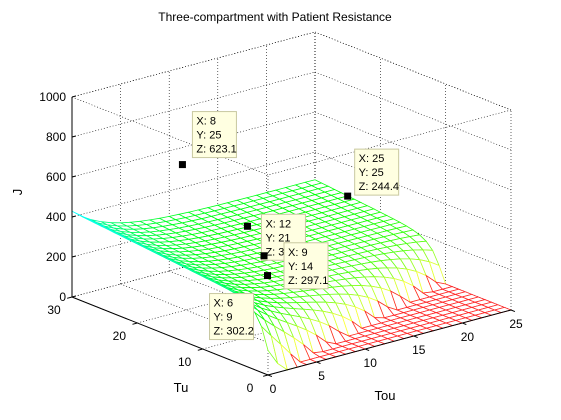 Image resolution: width=561 pixels, height=420 pixels. Describe the element at coordinates (56, 217) in the screenshot. I see `z-tick-label: 400` at that location.